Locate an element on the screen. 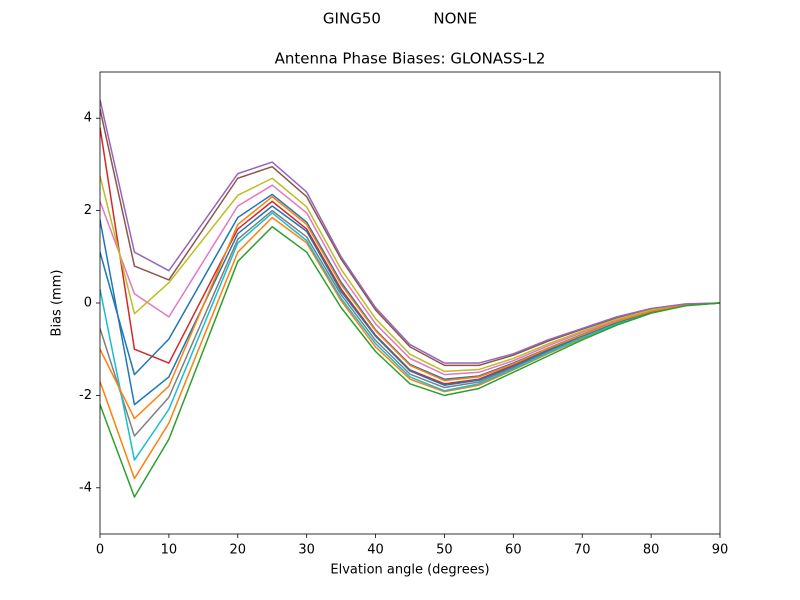 Image resolution: width=800 pixels, height=600 pixels. y-tick-label: 0 is located at coordinates (88, 303).